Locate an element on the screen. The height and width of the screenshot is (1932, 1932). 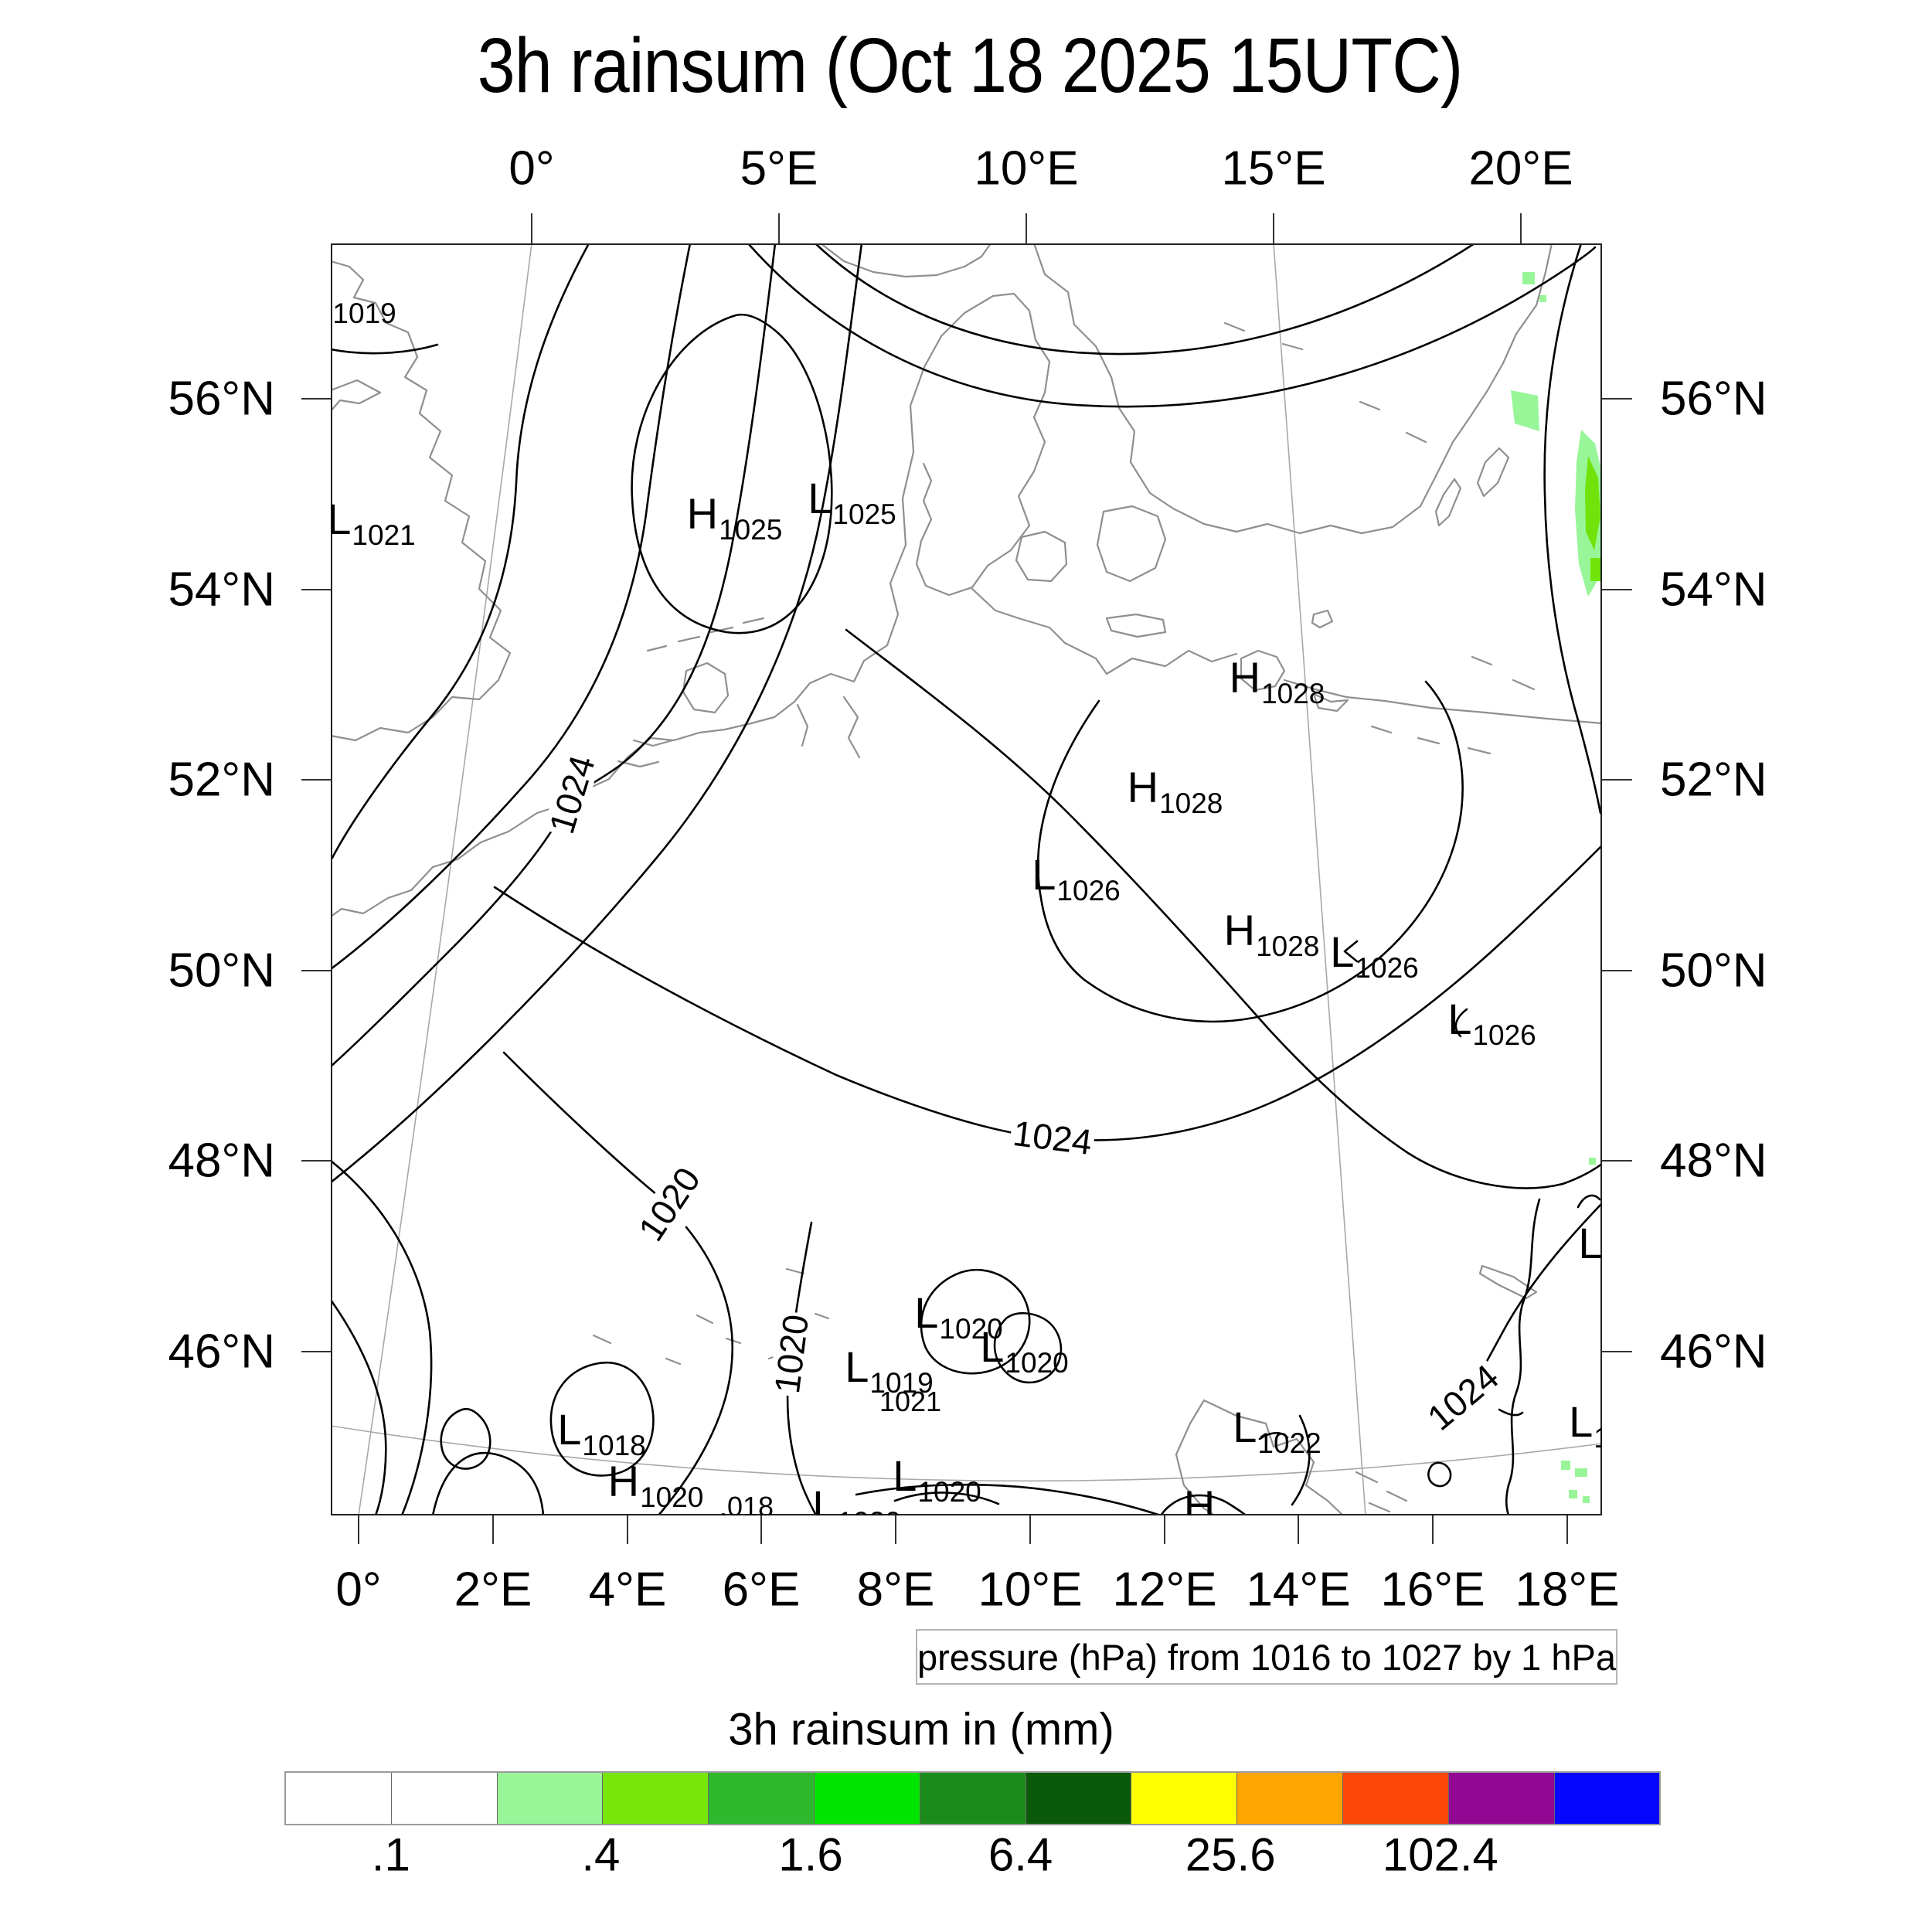
bottom-axis-label: 18°E is located at coordinates (1568, 1590).